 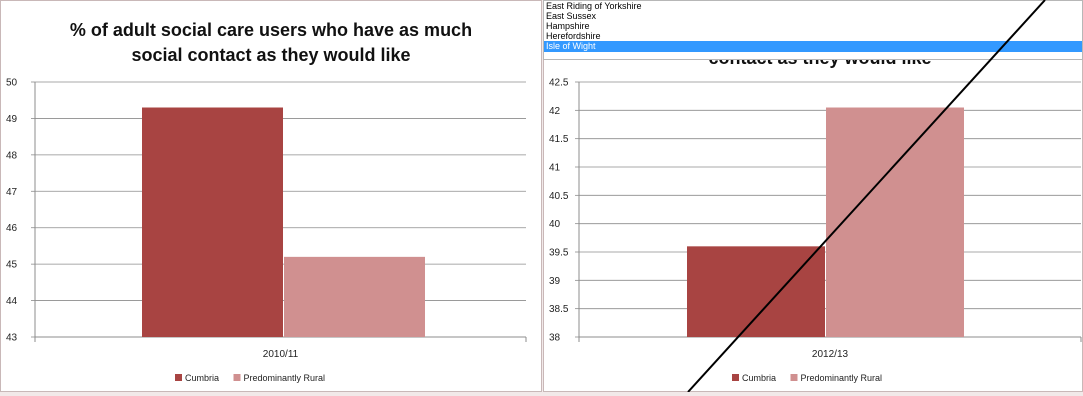 What do you see at coordinates (555, 338) in the screenshot?
I see `y-tick-label: 38` at bounding box center [555, 338].